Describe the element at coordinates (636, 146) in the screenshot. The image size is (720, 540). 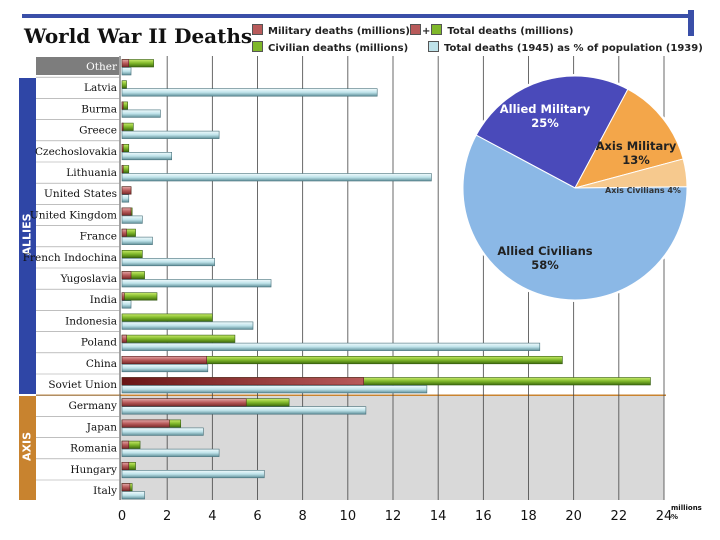
I see `pie-label: Axis Military` at that location.